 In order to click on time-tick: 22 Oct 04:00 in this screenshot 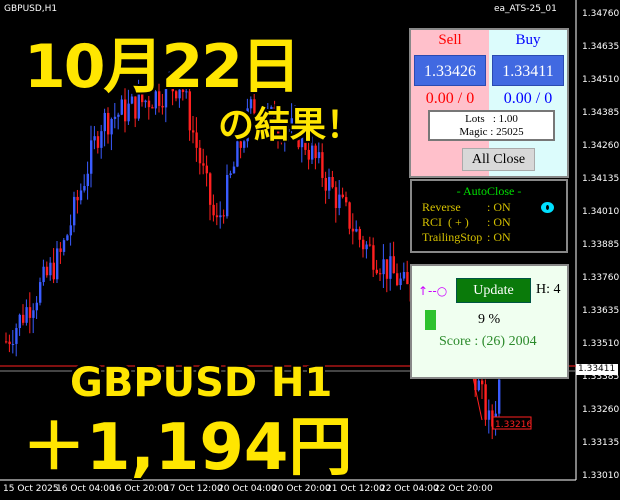, I will do `click(409, 489)`.